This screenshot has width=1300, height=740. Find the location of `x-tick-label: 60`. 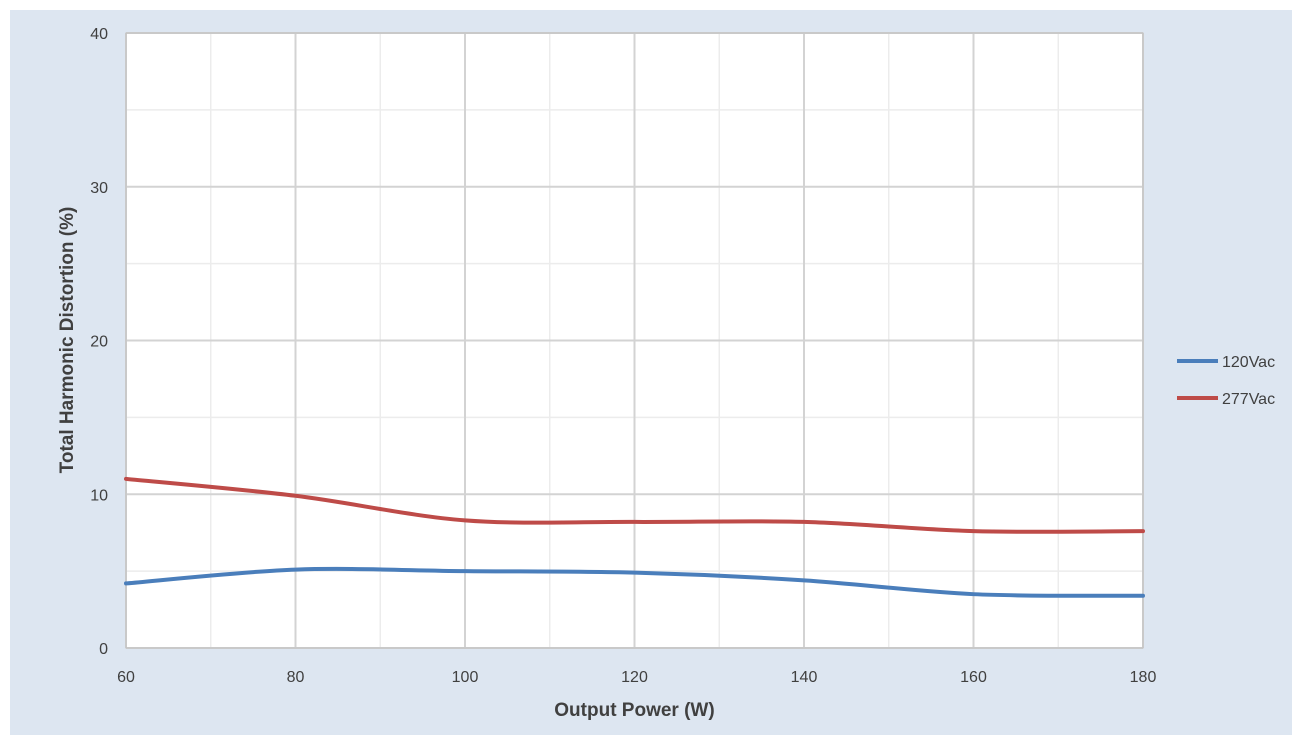

x-tick-label: 60 is located at coordinates (126, 677).